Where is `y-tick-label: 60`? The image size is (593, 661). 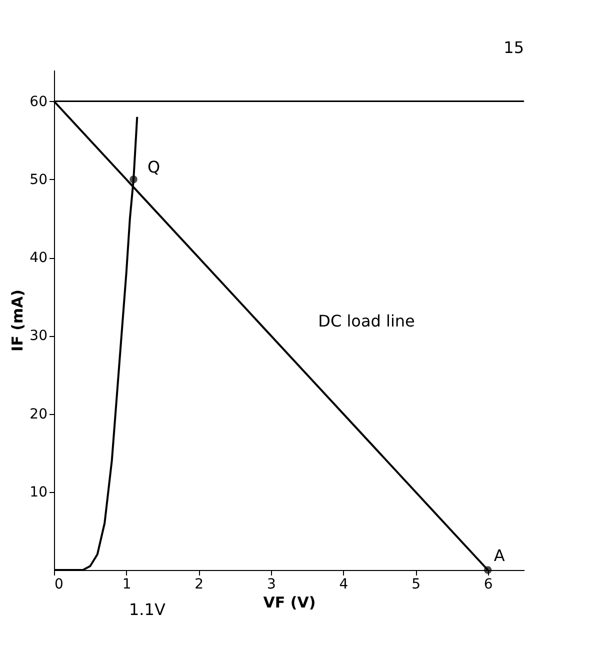 y-tick-label: 60 is located at coordinates (39, 102).